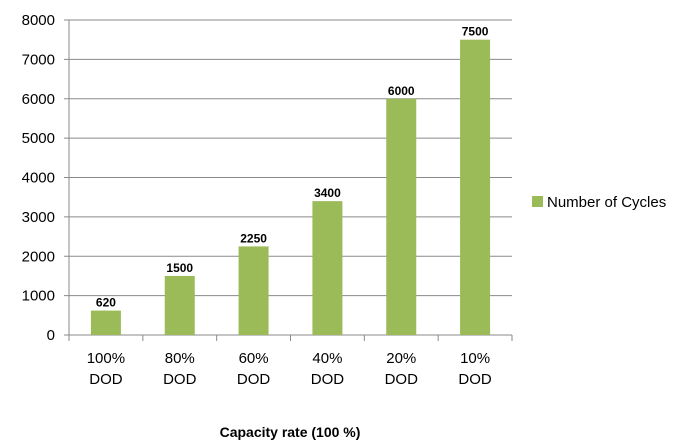 Image resolution: width=692 pixels, height=441 pixels. Describe the element at coordinates (38, 20) in the screenshot. I see `y-tick-label: 8000` at that location.